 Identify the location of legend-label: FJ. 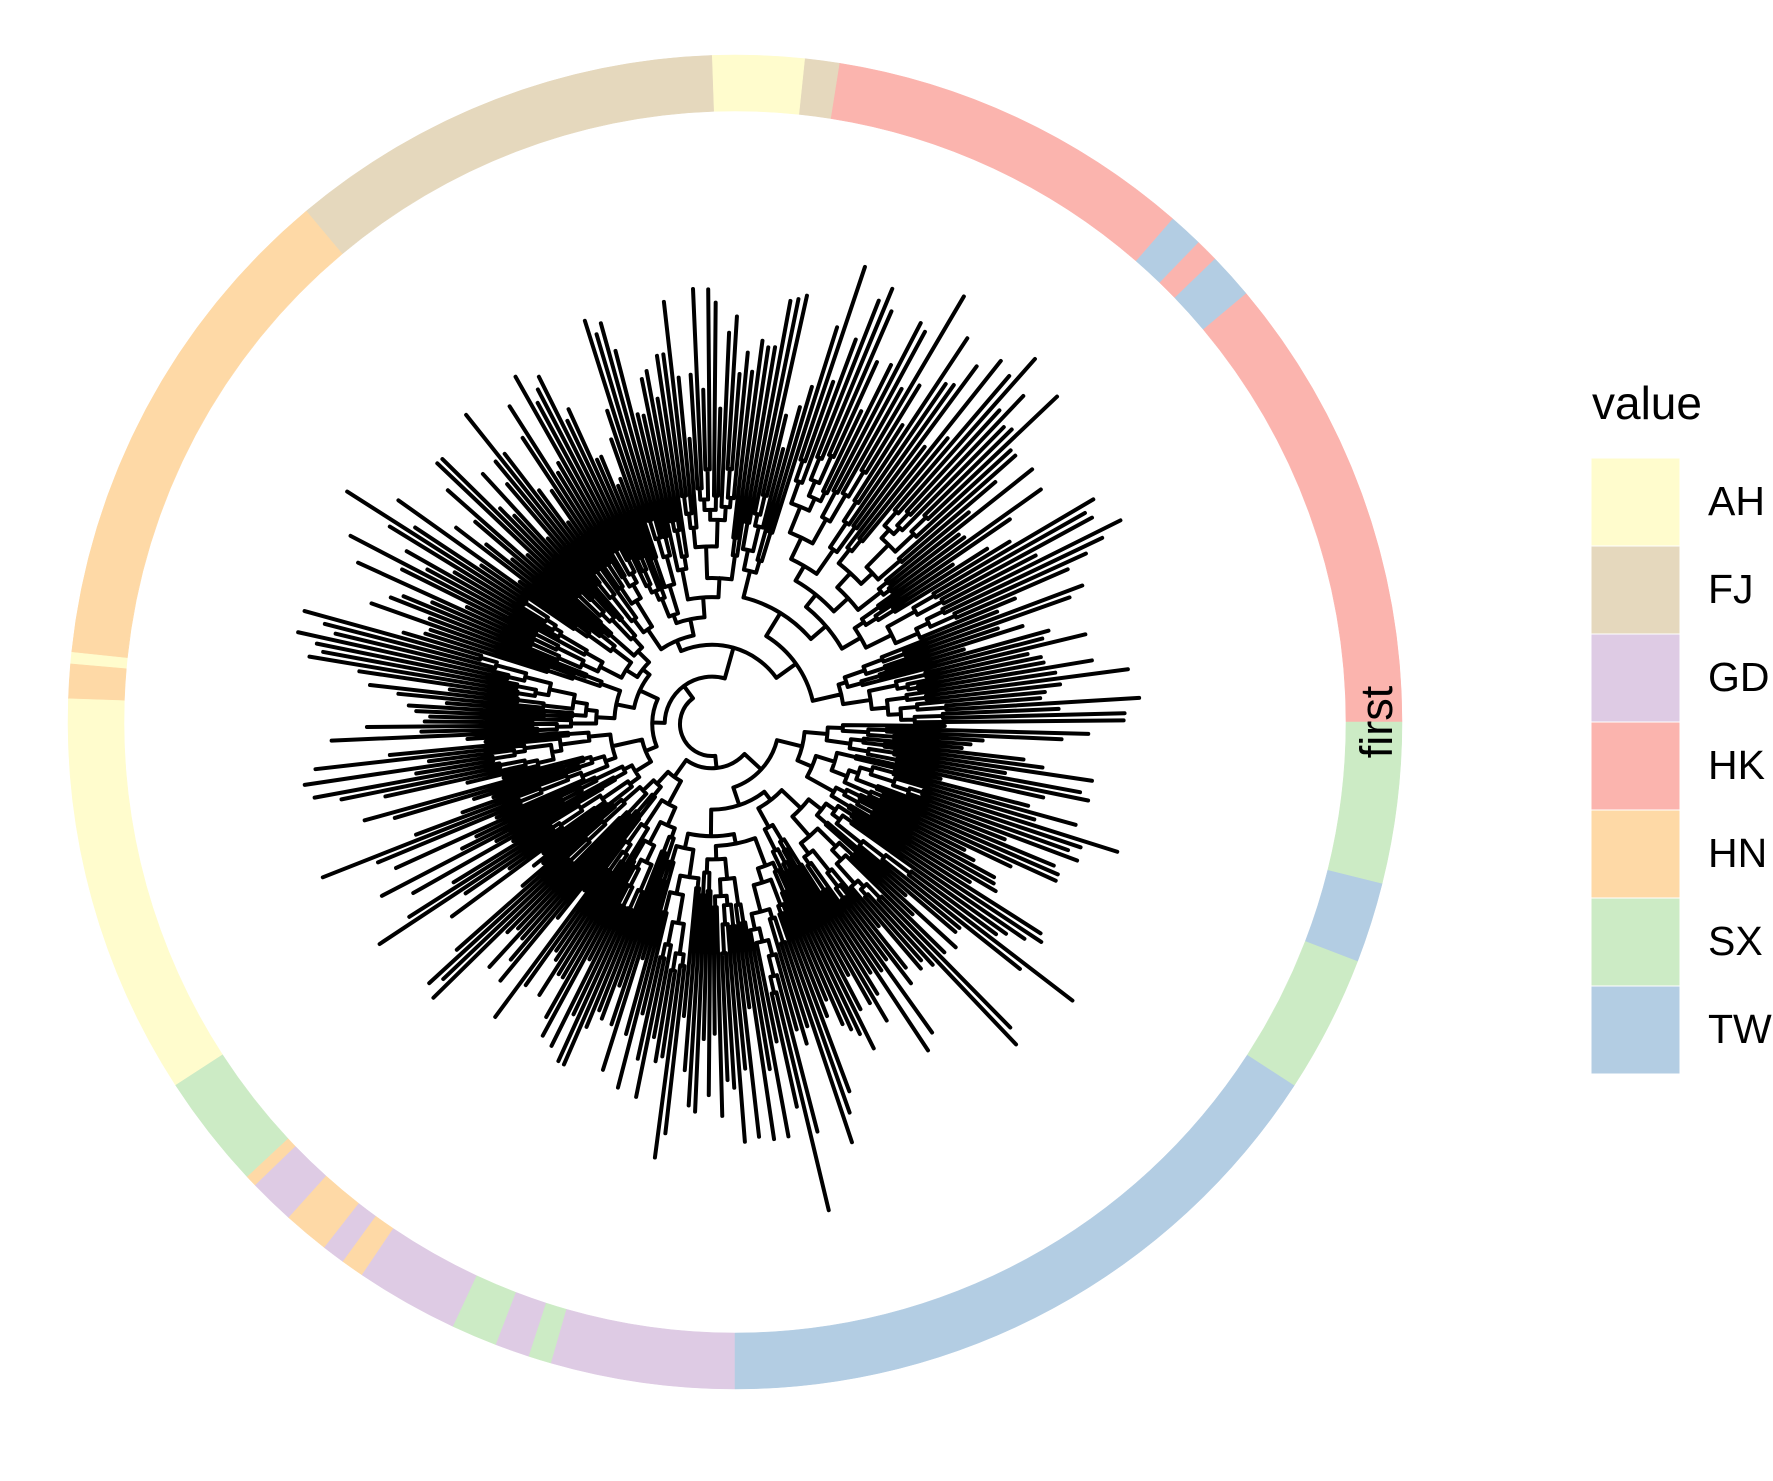
(1731, 589).